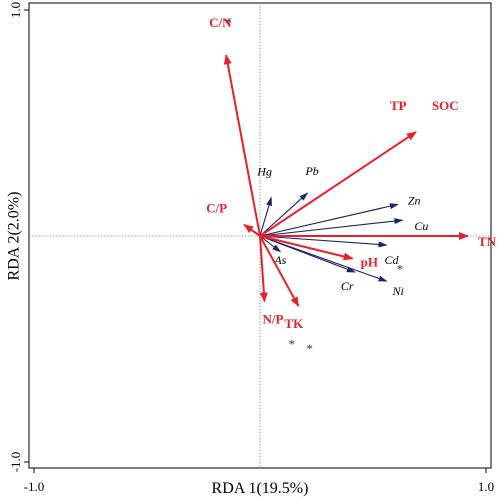 This screenshot has width=498, height=501. I want to click on env-arrow-c-n, so click(242, 145).